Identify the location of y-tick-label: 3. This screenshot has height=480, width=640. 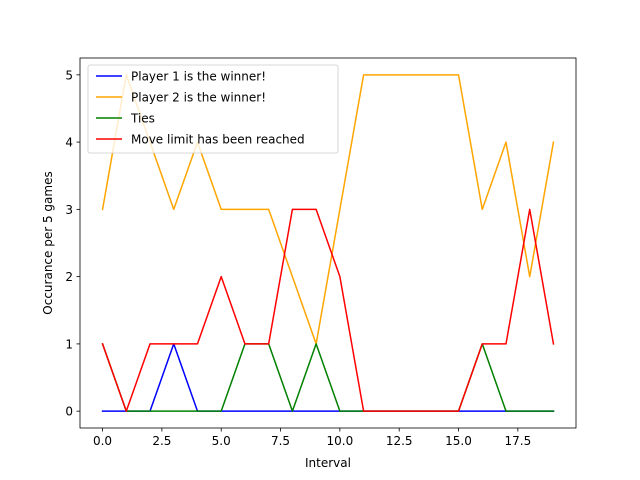
(69, 210).